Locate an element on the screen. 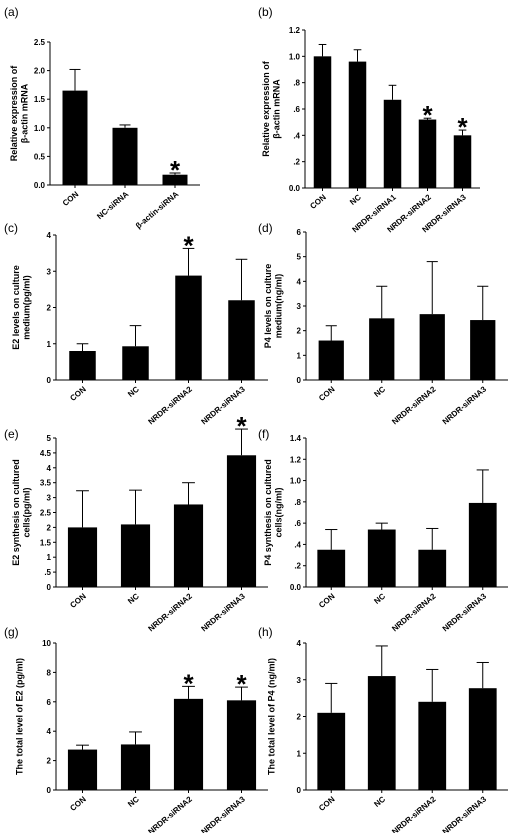  y-tick-label: 2.0 is located at coordinates (40, 71).